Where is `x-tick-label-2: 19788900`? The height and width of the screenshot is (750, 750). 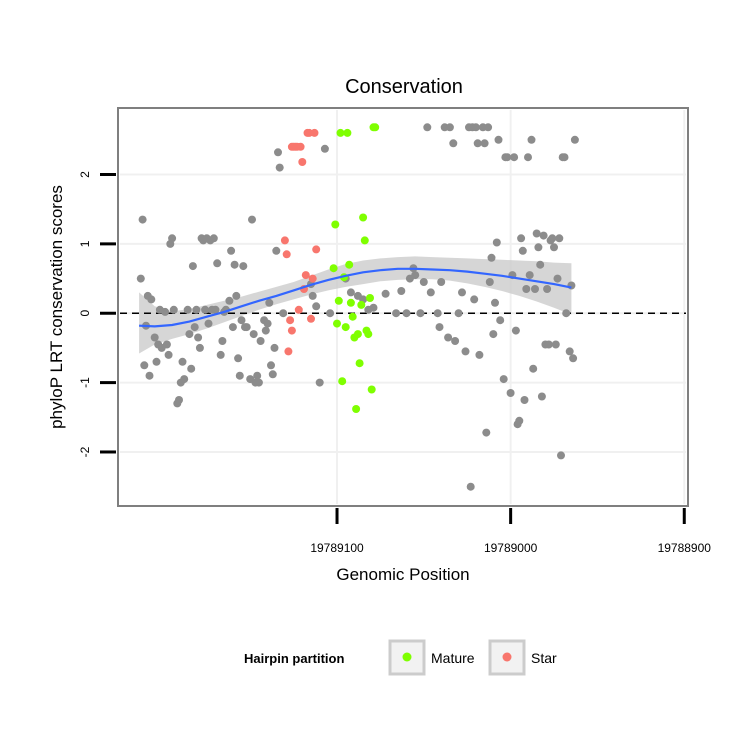 x-tick-label-2: 19788900 is located at coordinates (685, 548).